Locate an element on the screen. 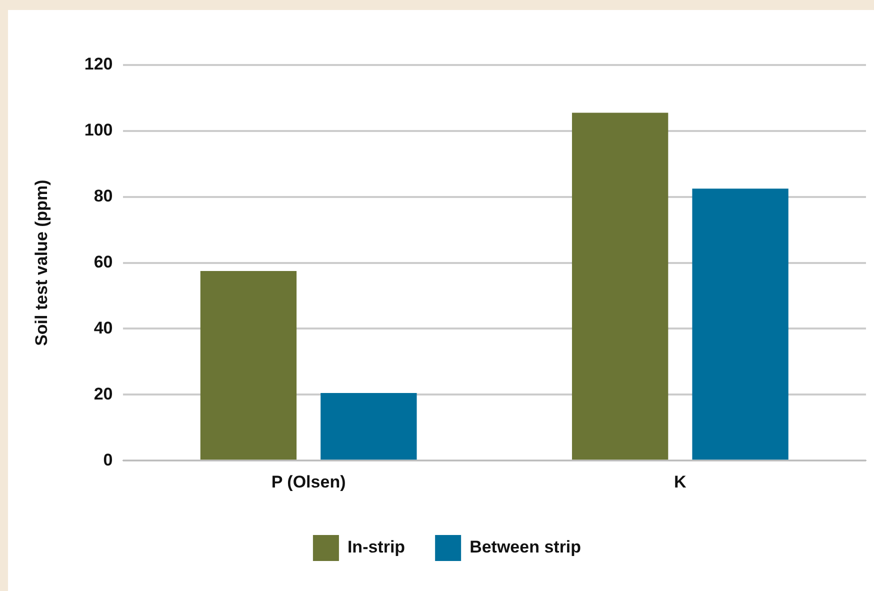 The width and height of the screenshot is (874, 591). y-tick-label: 100 is located at coordinates (98, 130).